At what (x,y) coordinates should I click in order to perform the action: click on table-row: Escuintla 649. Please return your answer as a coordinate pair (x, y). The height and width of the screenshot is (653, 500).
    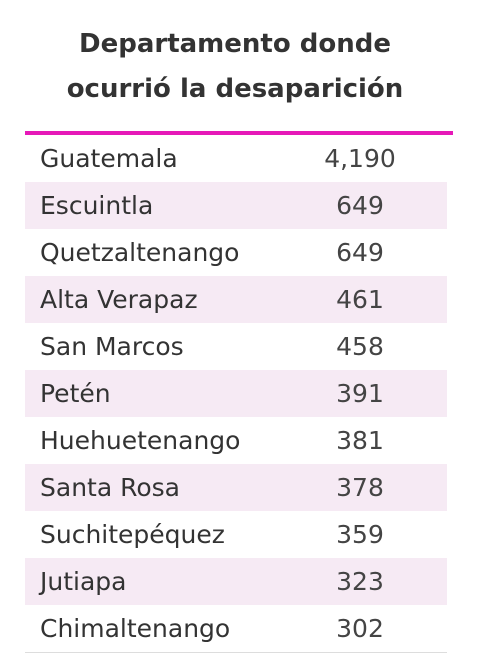
    Looking at the image, I should click on (236, 205).